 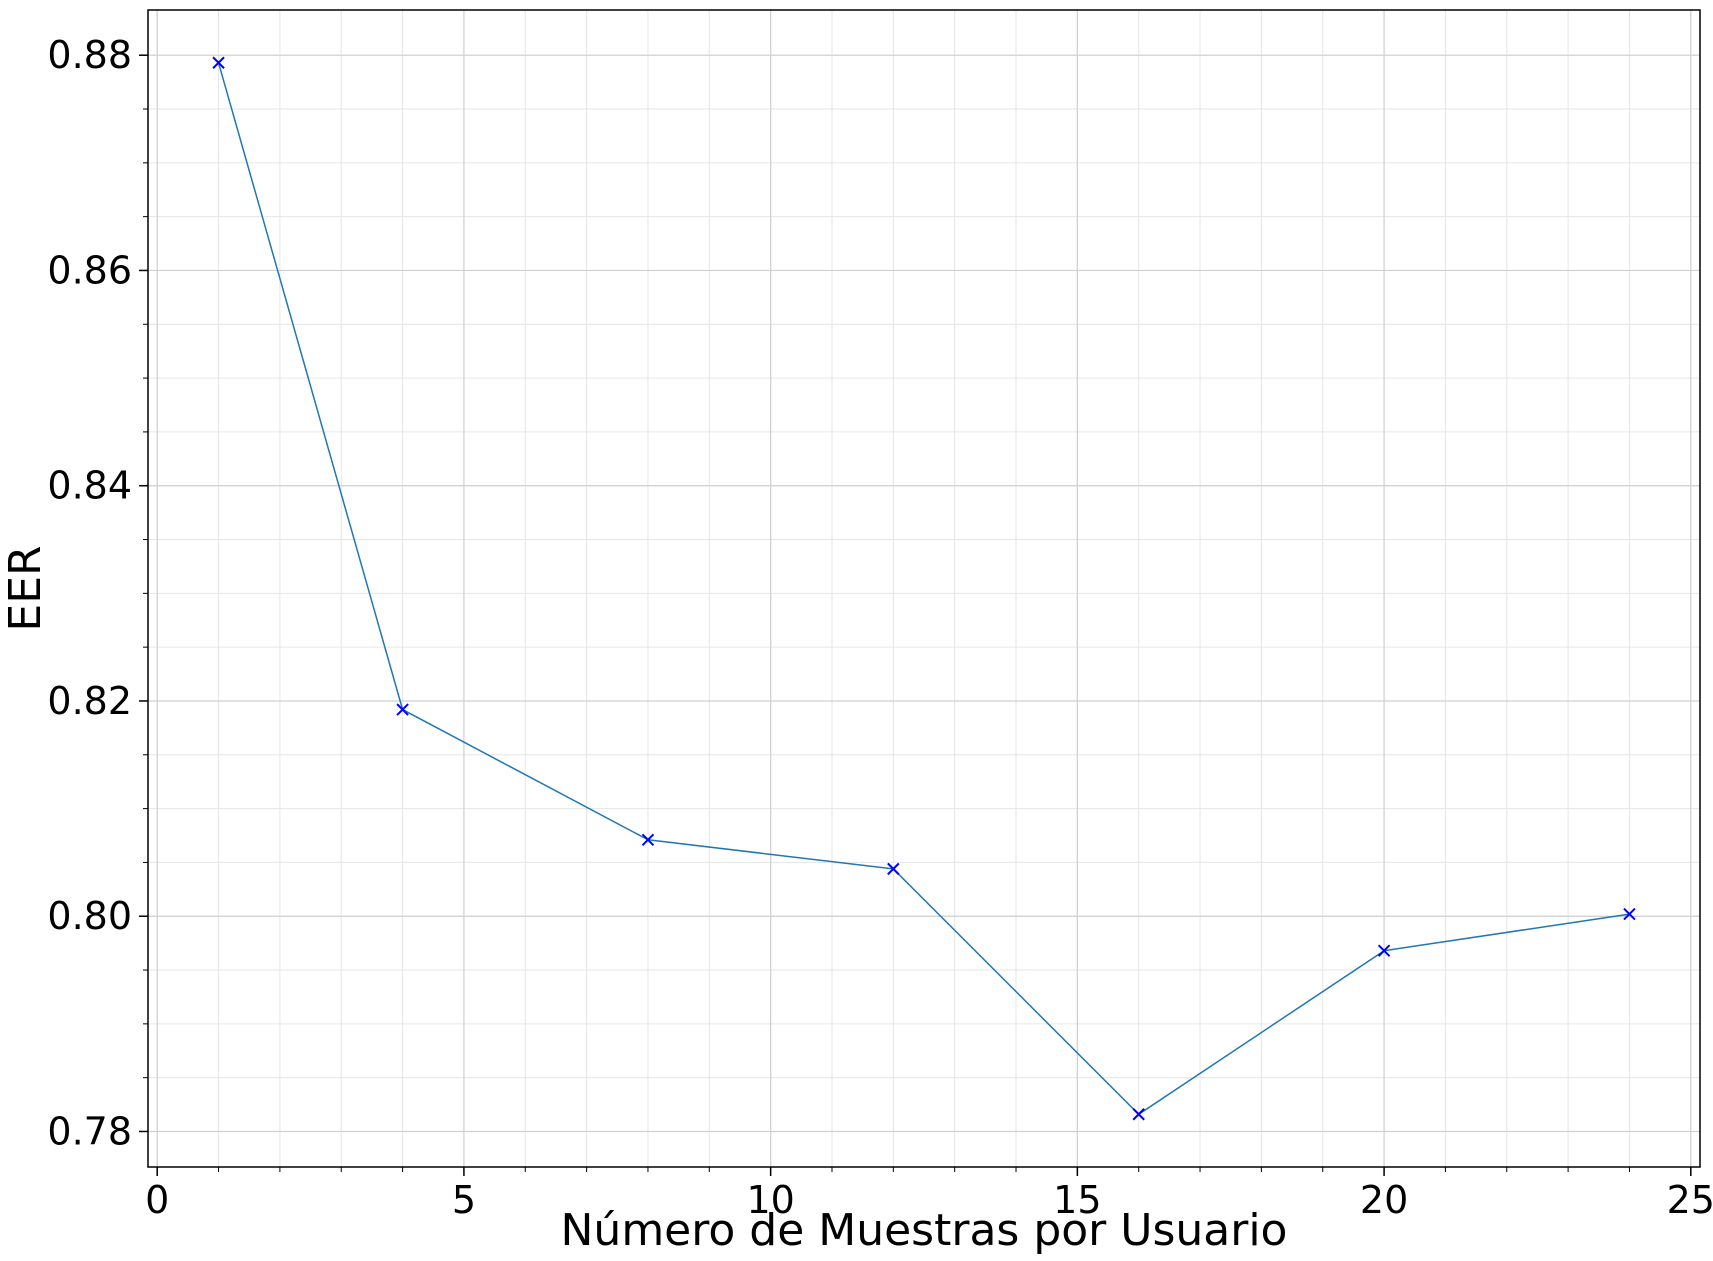 I want to click on x-tick-label: 5, so click(x=464, y=1200).